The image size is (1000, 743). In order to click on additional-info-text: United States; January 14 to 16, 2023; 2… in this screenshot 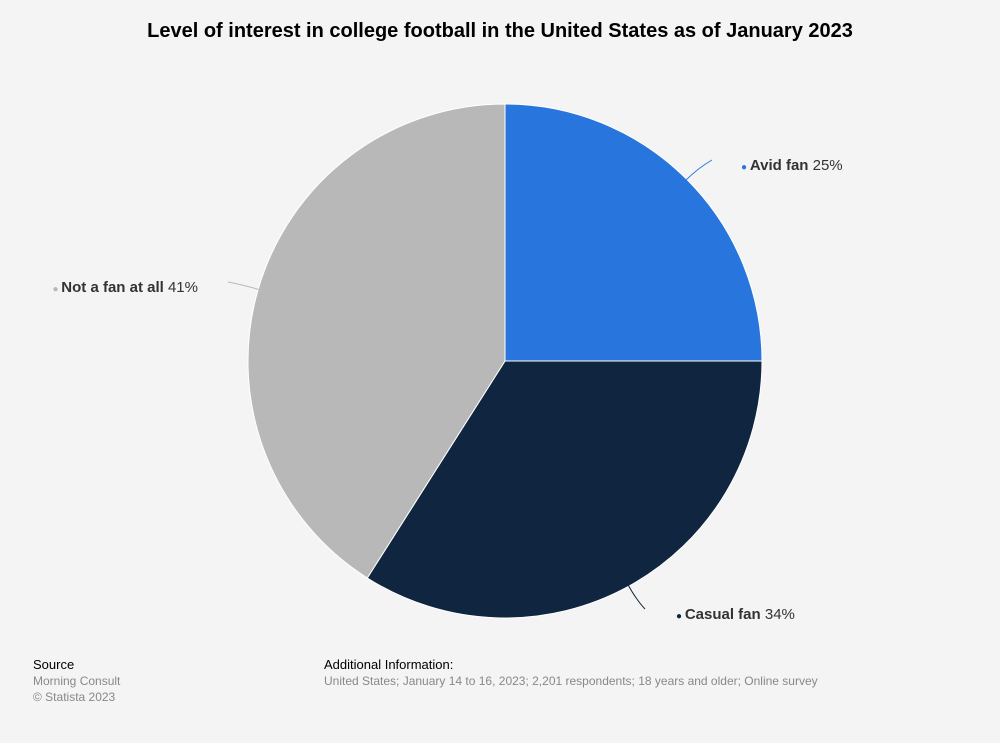, I will do `click(571, 681)`.